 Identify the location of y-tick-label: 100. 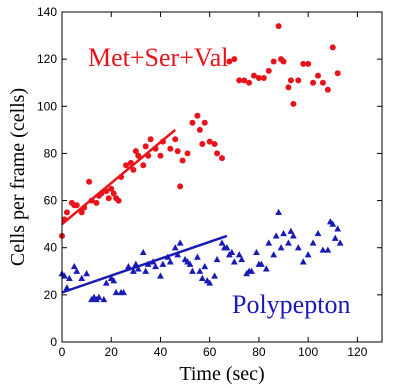
(47, 106).